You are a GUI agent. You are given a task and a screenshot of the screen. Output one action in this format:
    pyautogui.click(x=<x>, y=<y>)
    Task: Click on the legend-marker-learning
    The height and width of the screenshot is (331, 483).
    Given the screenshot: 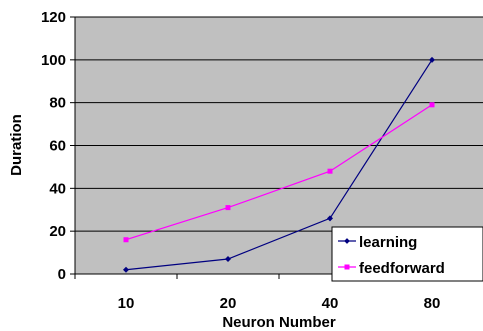 What is the action you would take?
    pyautogui.click(x=347, y=241)
    